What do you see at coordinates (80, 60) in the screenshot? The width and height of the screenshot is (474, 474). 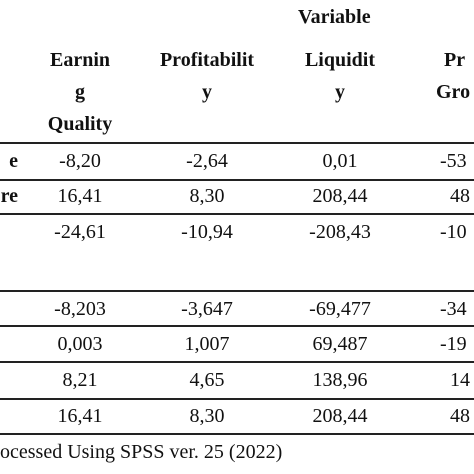 I see `header-line: Earnin` at bounding box center [80, 60].